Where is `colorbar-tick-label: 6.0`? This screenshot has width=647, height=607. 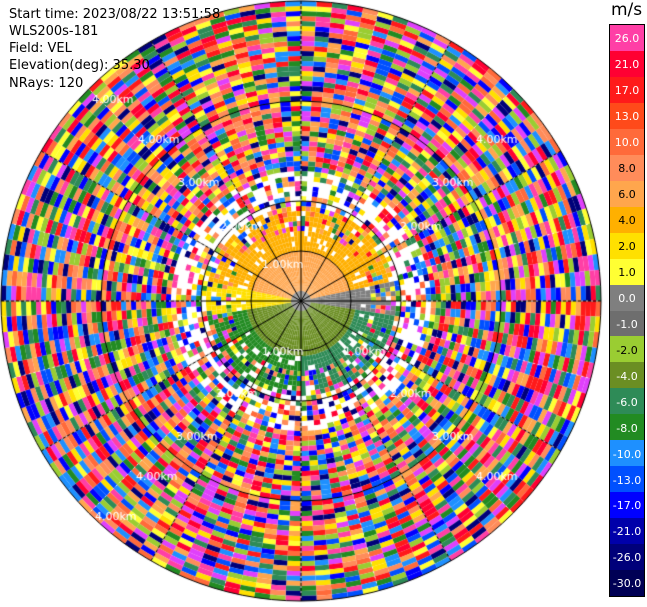 colorbar-tick-label: 6.0 is located at coordinates (627, 194).